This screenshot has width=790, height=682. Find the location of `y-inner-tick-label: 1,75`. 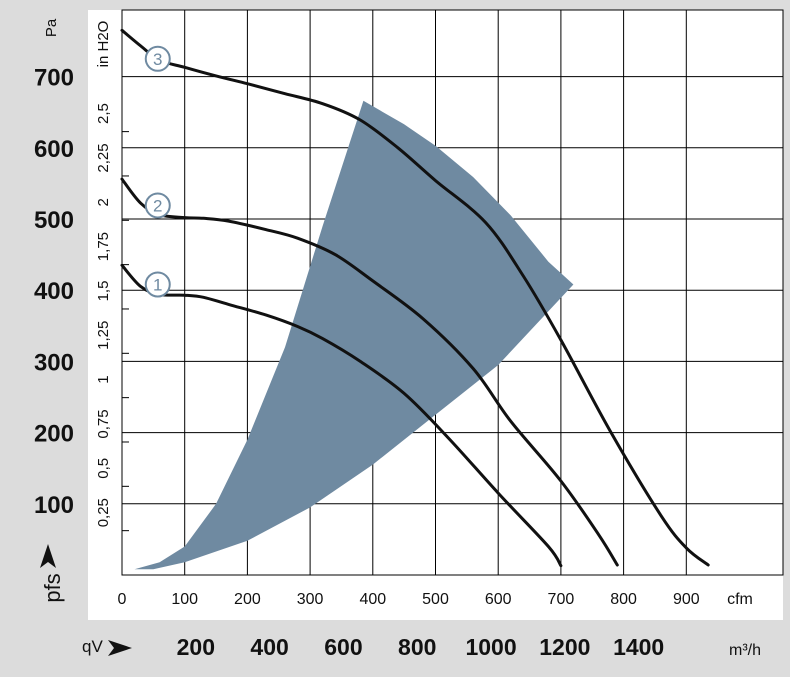

y-inner-tick-label: 1,75 is located at coordinates (103, 246).